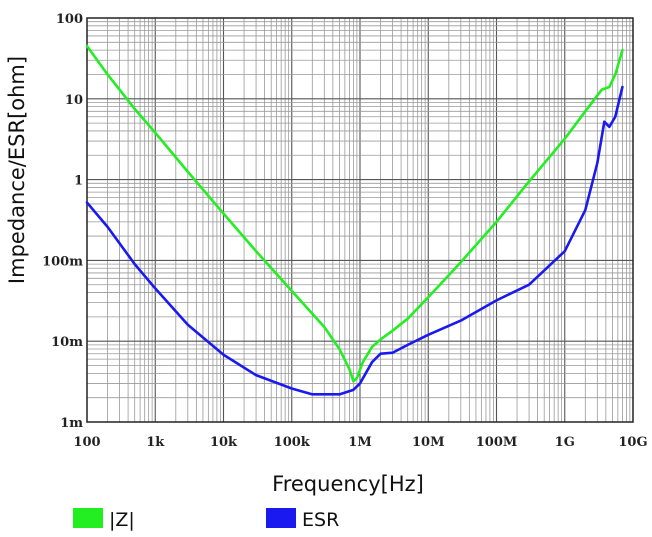 The width and height of the screenshot is (652, 537). I want to click on y-tick-label: 10, so click(74, 100).